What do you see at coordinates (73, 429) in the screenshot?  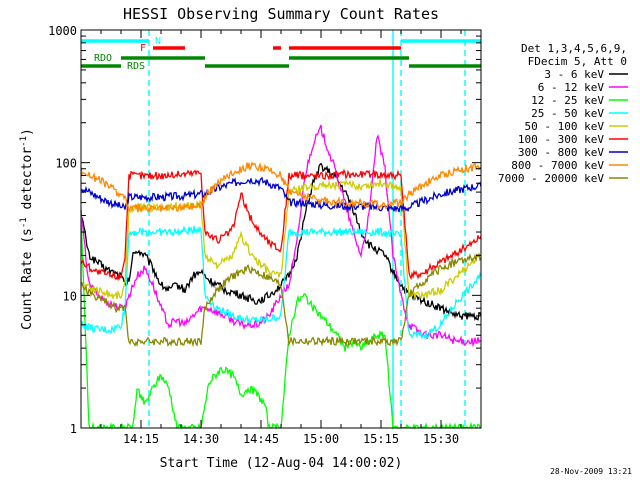 I see `y-tick-label: 1` at bounding box center [73, 429].